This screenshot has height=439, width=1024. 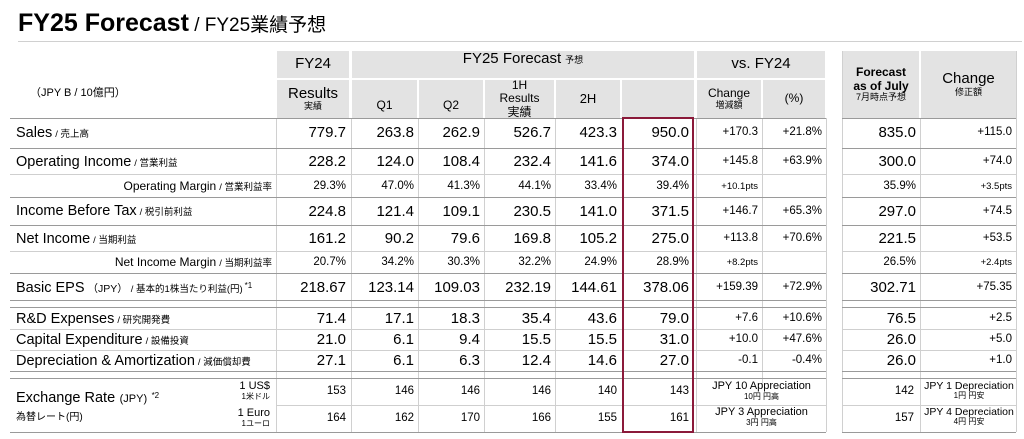 What do you see at coordinates (901, 360) in the screenshot?
I see `da-july: 26.0` at bounding box center [901, 360].